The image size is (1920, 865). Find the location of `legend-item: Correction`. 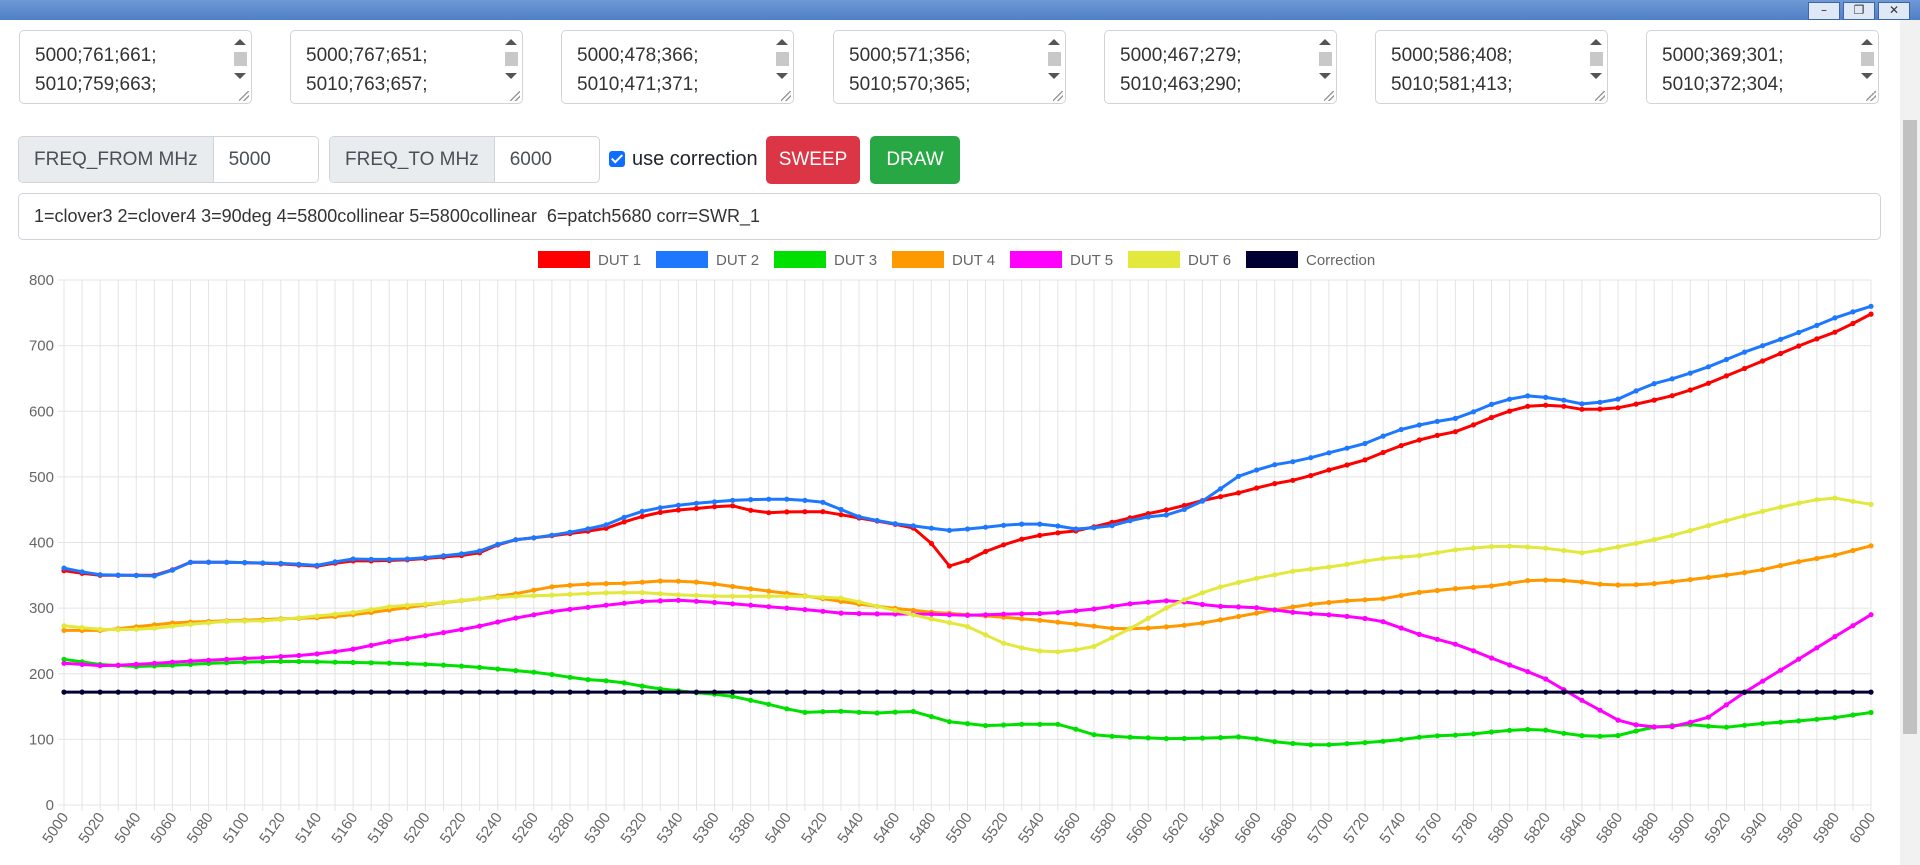

legend-item: Correction is located at coordinates (1310, 260).